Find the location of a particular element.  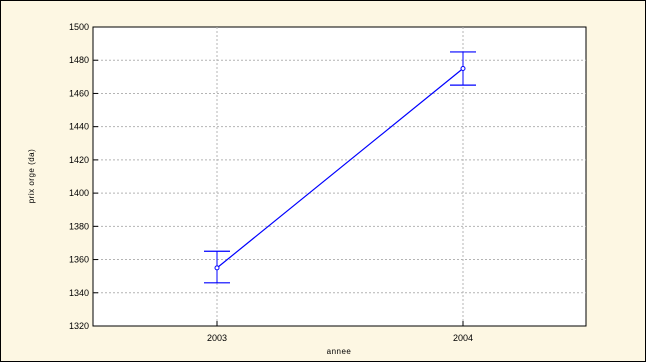

y-tick-label: 1500 is located at coordinates (79, 27).